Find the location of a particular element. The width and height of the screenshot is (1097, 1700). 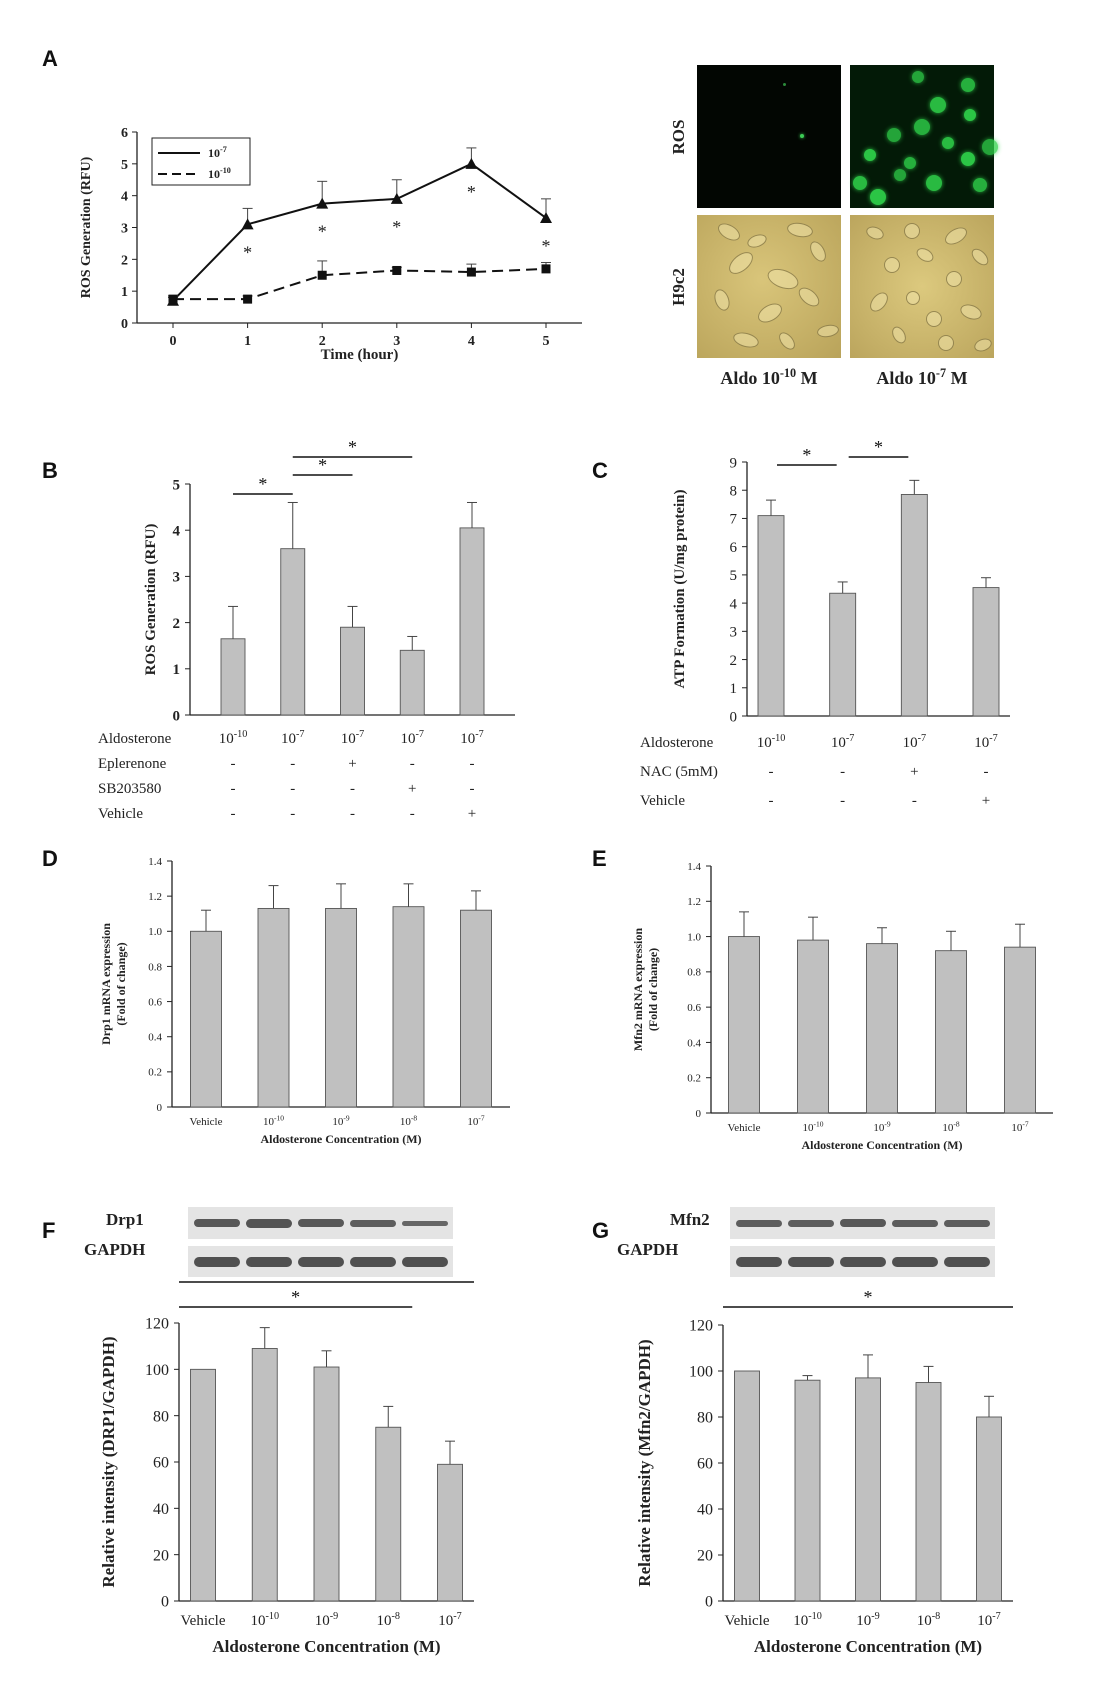

legend-box is located at coordinates (201, 161).